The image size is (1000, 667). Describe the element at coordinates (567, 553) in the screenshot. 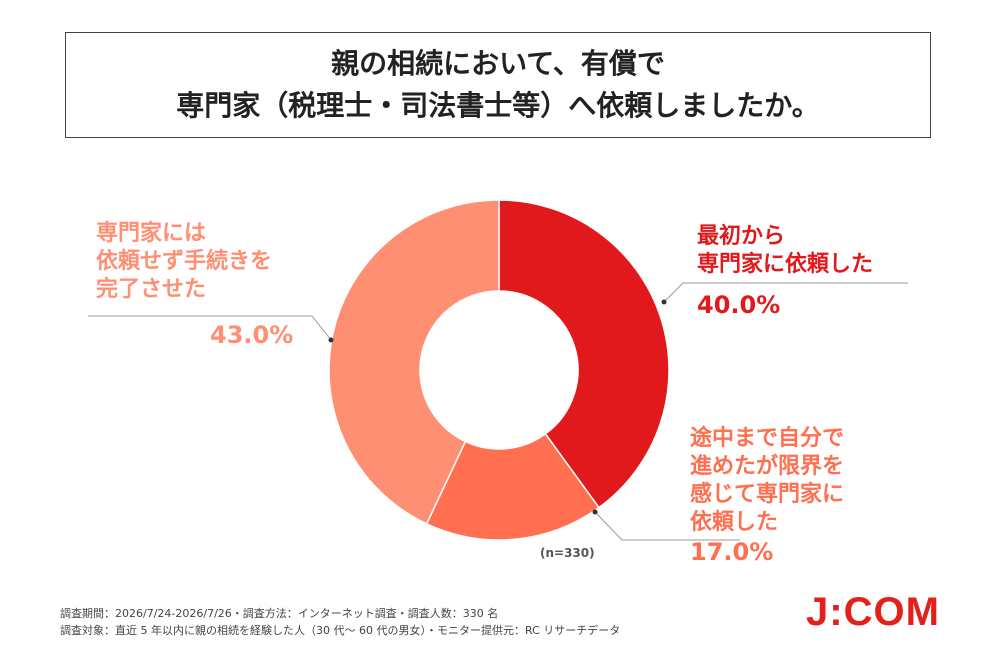

I see `sample-size-note: (n=330)` at that location.